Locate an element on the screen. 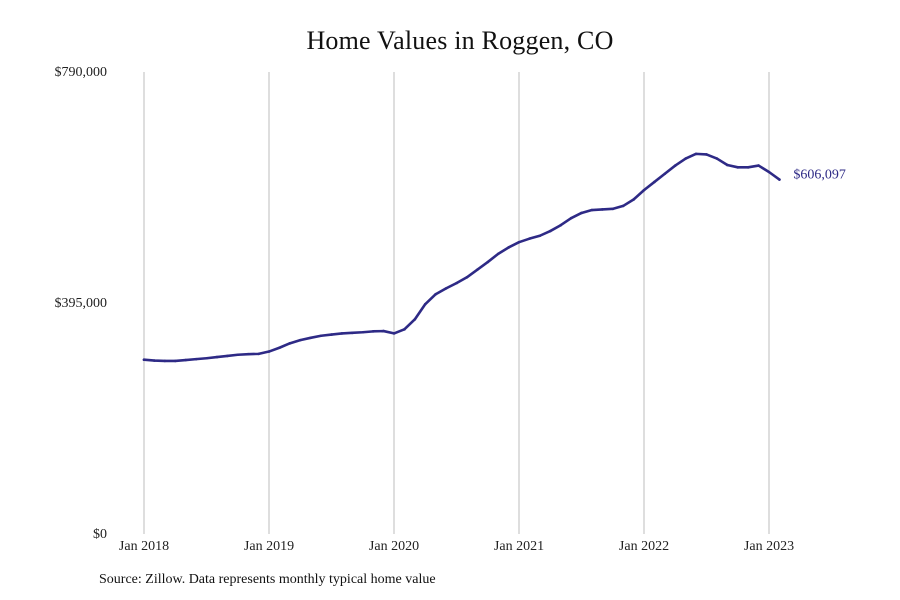 The width and height of the screenshot is (900, 600). end-label-layer: $606,097 is located at coordinates (819, 175).